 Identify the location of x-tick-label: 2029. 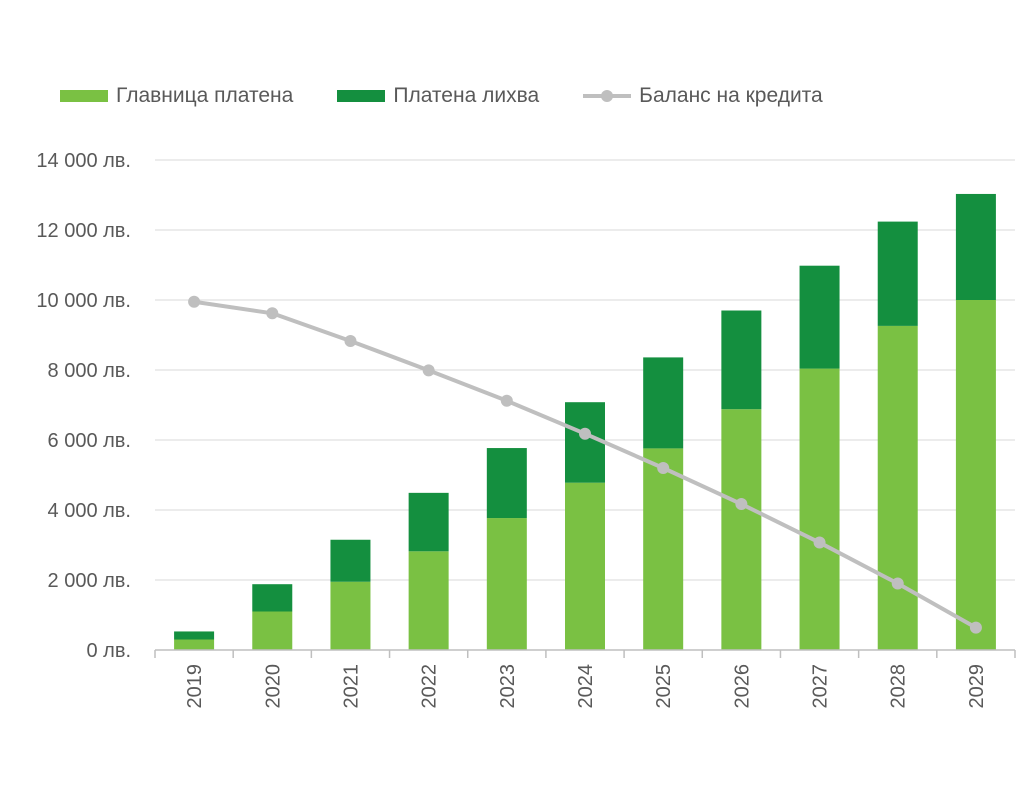
(977, 686).